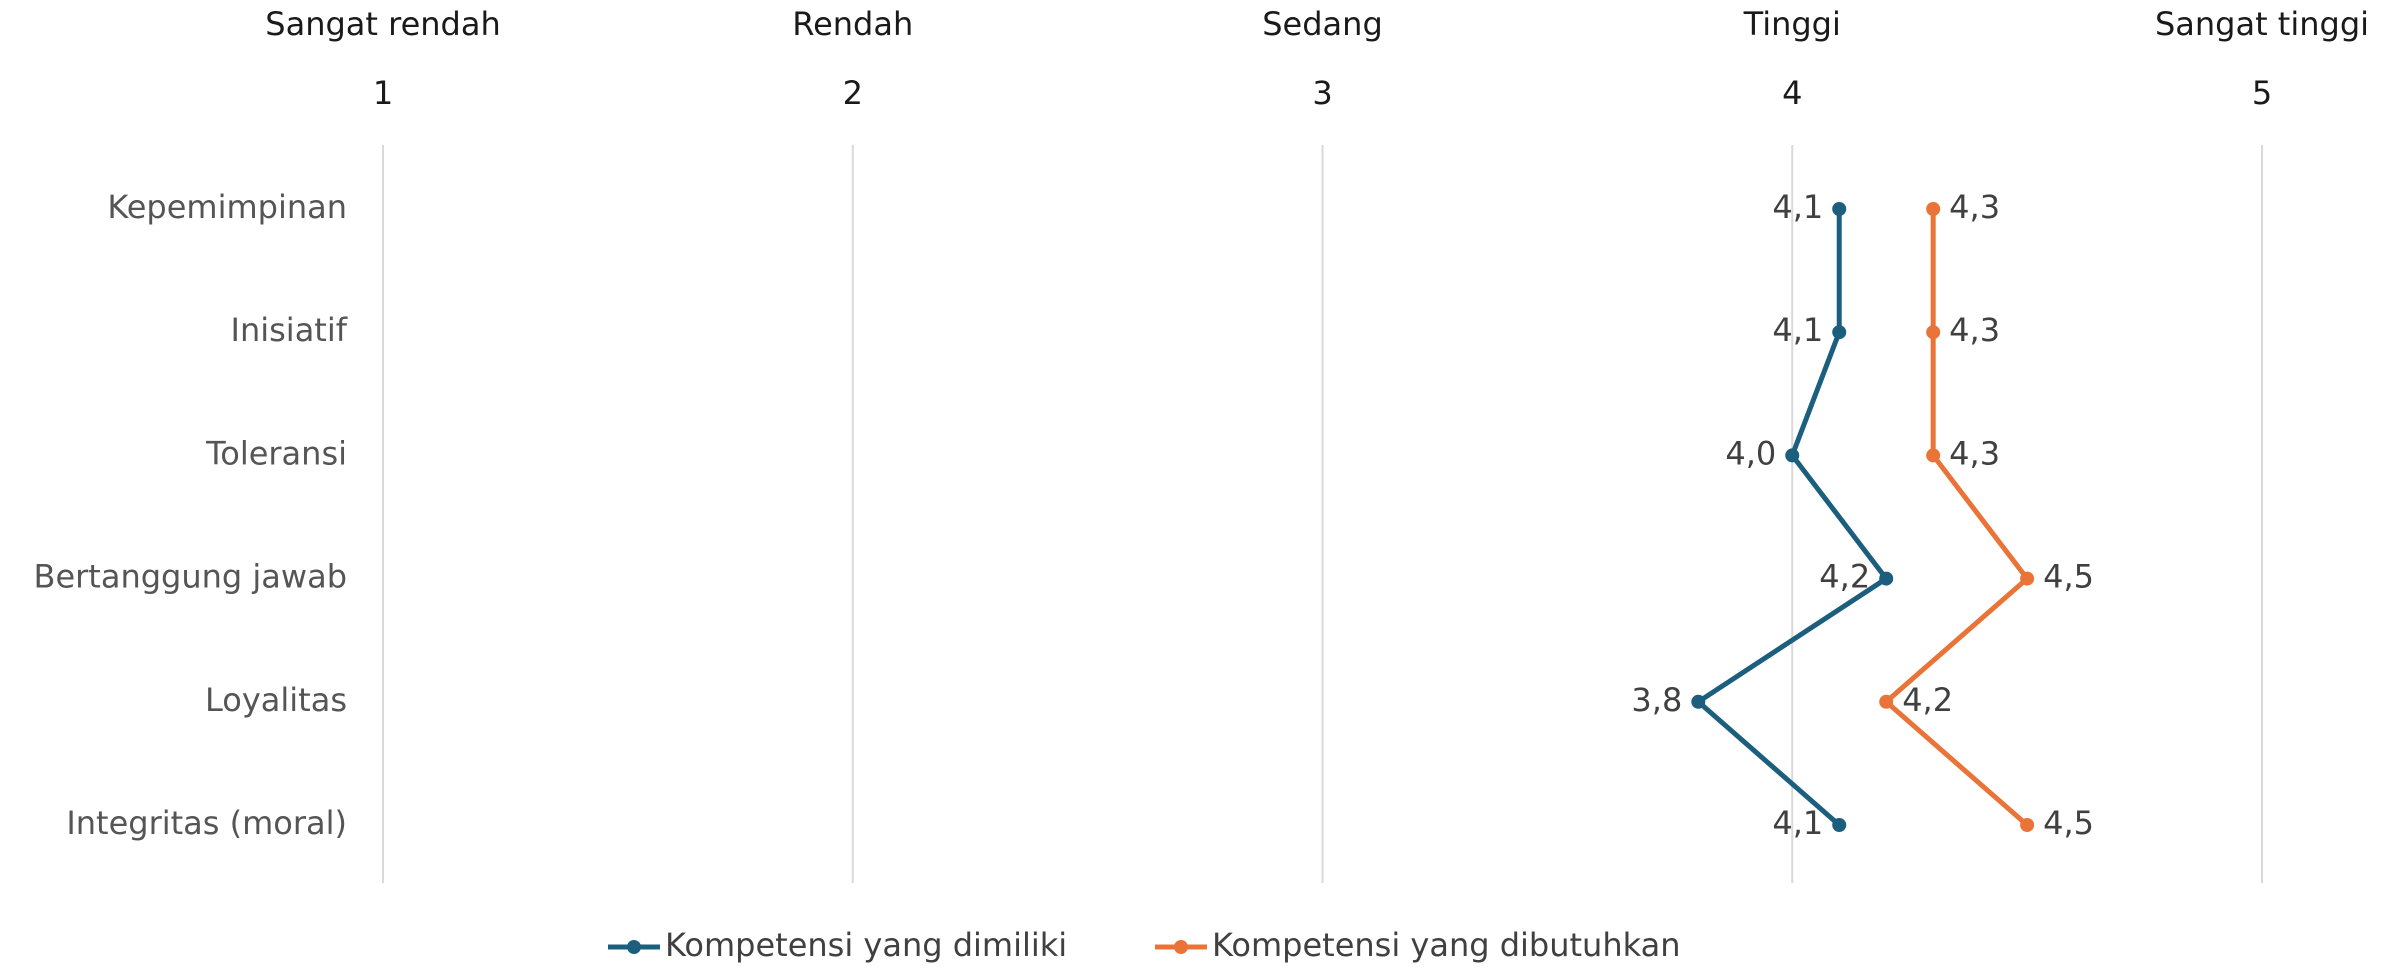 The height and width of the screenshot is (967, 2392). What do you see at coordinates (1322, 24) in the screenshot?
I see `x-tick-name: Sedang` at bounding box center [1322, 24].